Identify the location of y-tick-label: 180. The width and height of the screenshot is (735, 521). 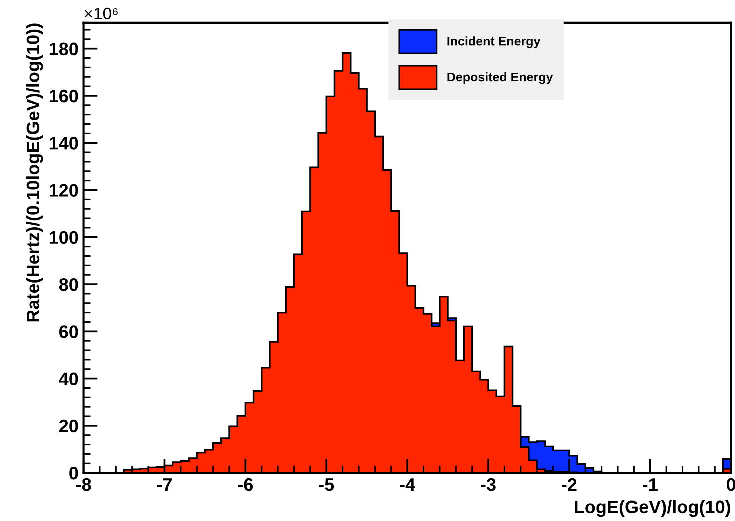
(64, 49).